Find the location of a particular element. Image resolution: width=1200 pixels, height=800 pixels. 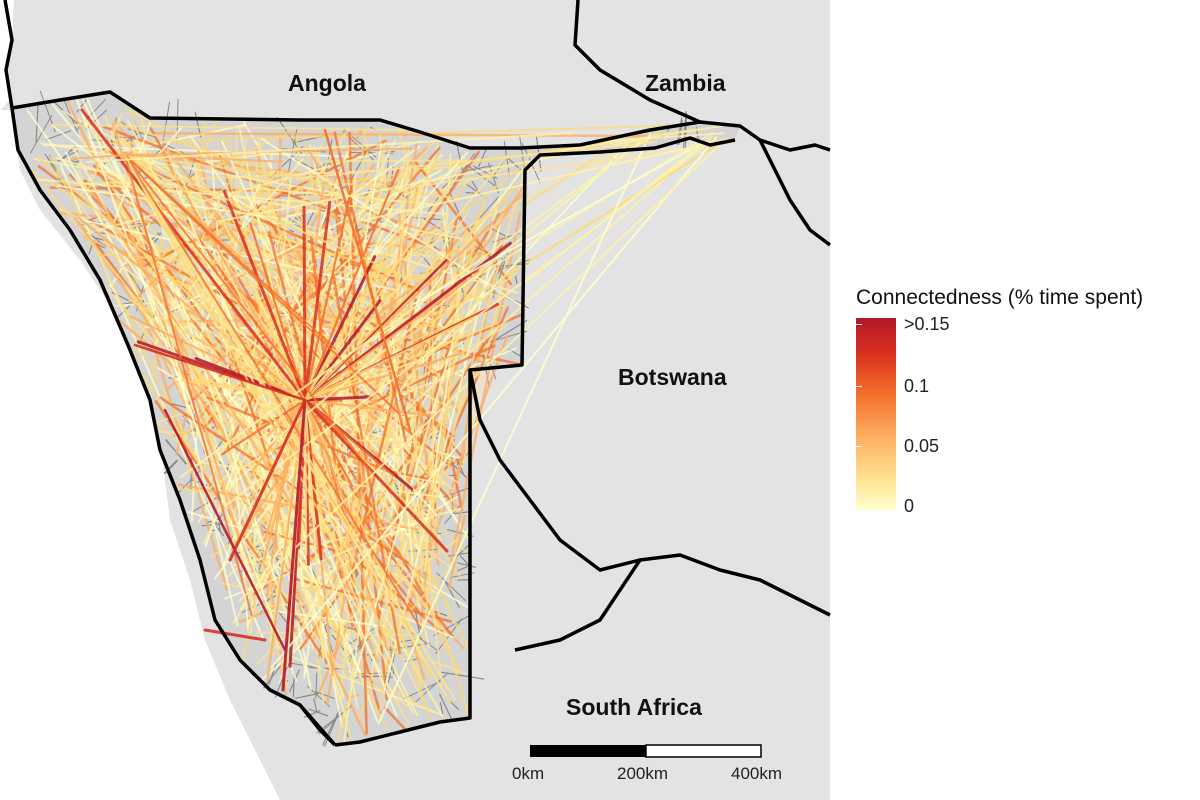

scalebar-black is located at coordinates (588, 751).